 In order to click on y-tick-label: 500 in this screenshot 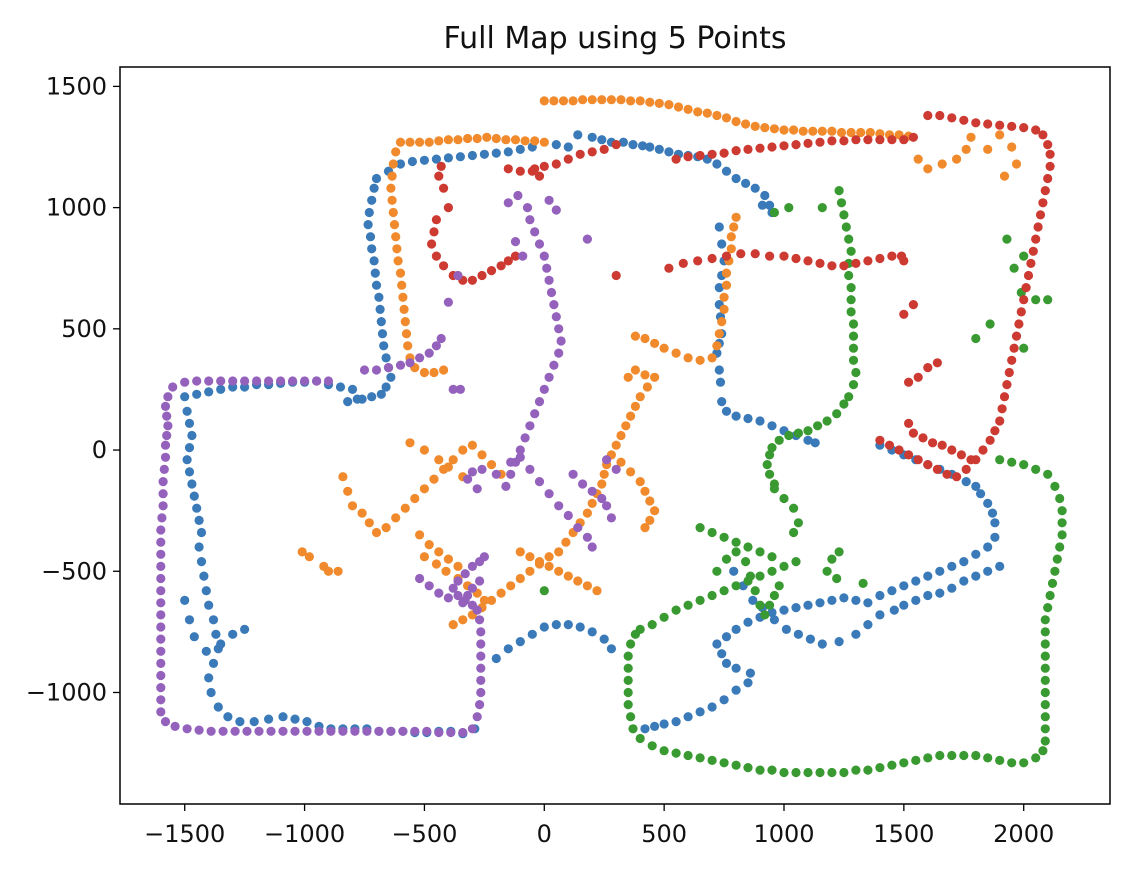, I will do `click(84, 329)`.